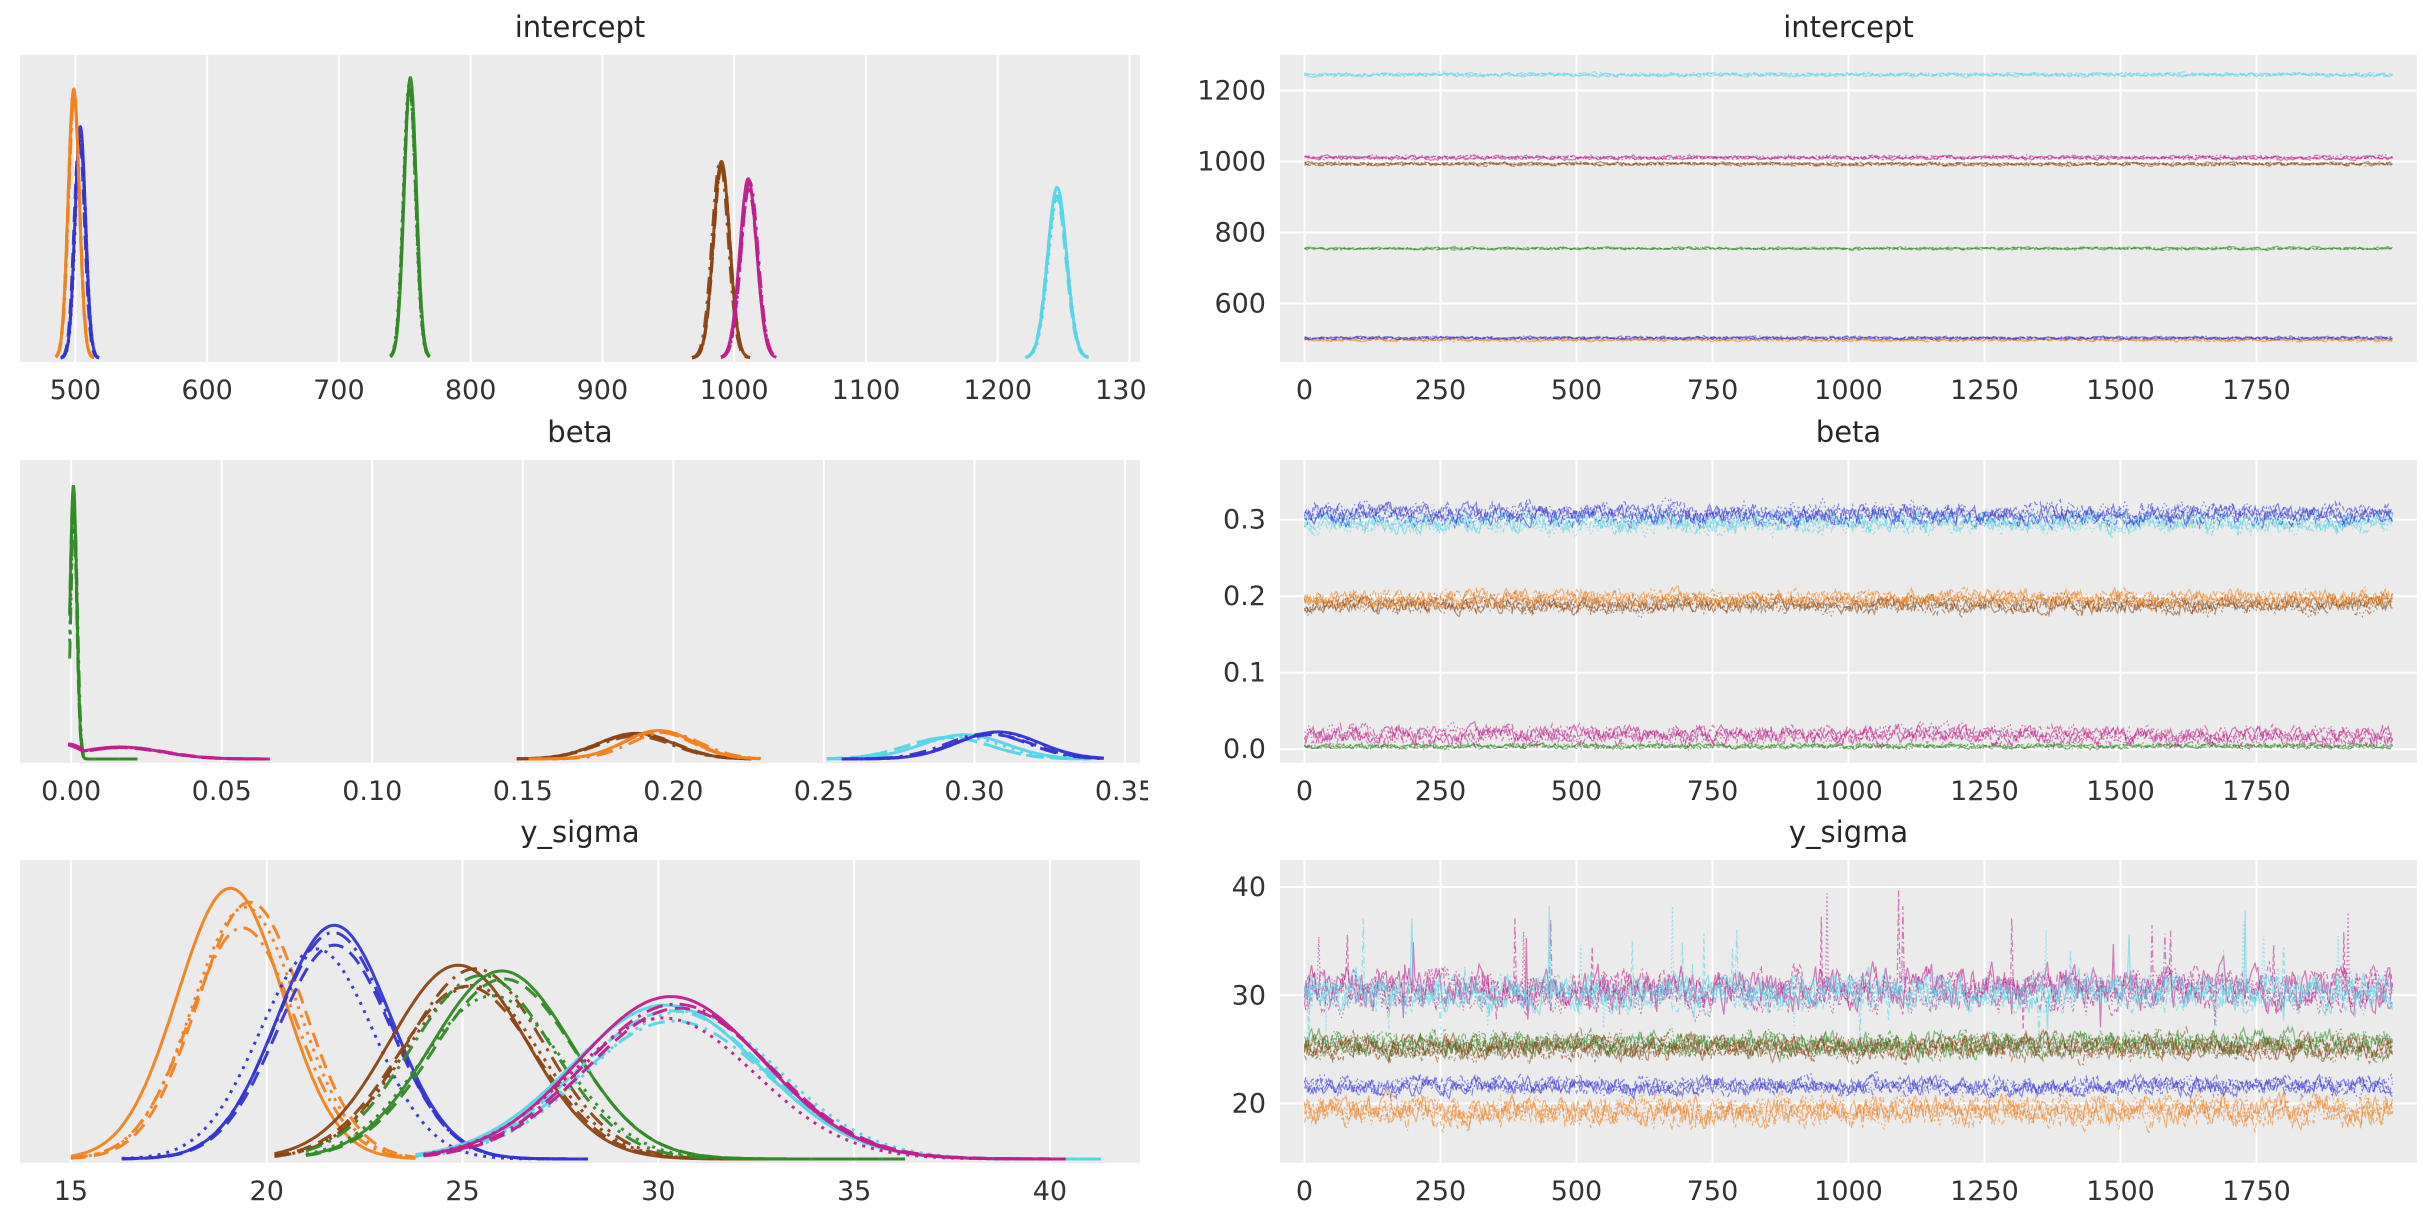  What do you see at coordinates (462, 1191) in the screenshot?
I see `x-tick-label: 25` at bounding box center [462, 1191].